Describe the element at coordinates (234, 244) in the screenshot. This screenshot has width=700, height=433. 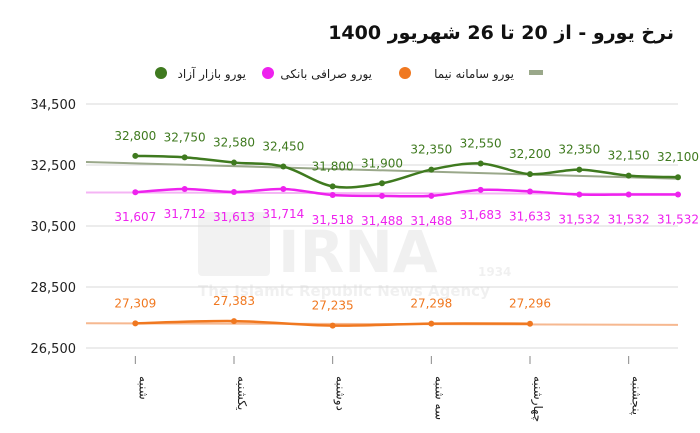
I see `watermark-logo` at that location.